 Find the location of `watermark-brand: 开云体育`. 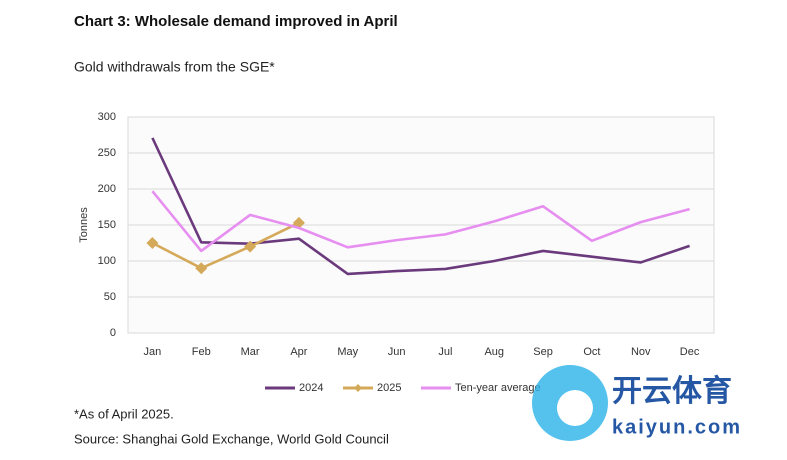

watermark-brand: 开云体育 is located at coordinates (672, 391).